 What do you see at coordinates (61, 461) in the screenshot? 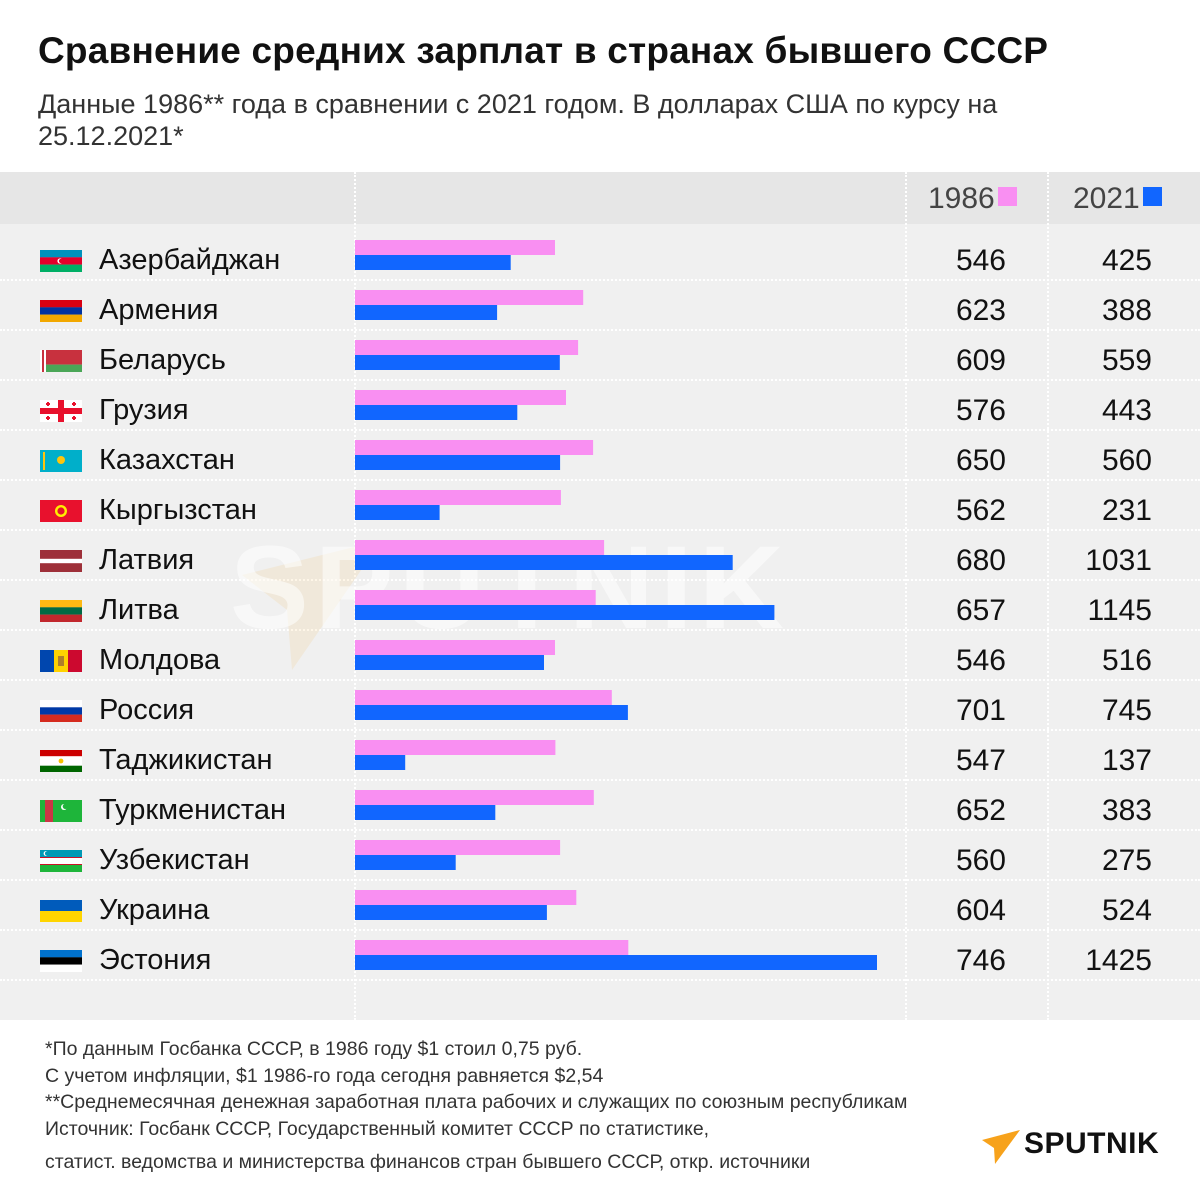
I see `kazakhstan-flag-icon` at bounding box center [61, 461].